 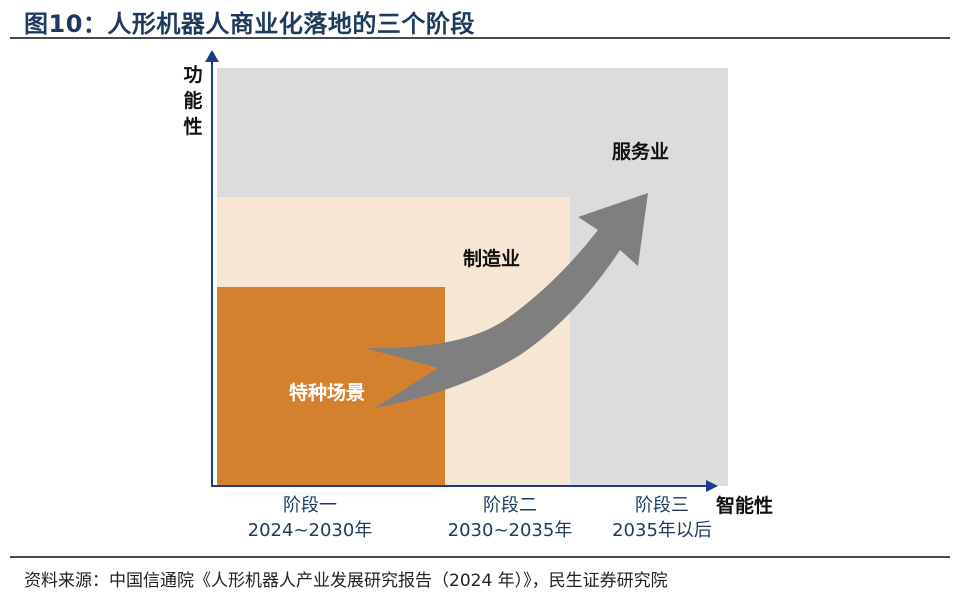 I want to click on y-axis-label-char: 能, so click(x=193, y=101).